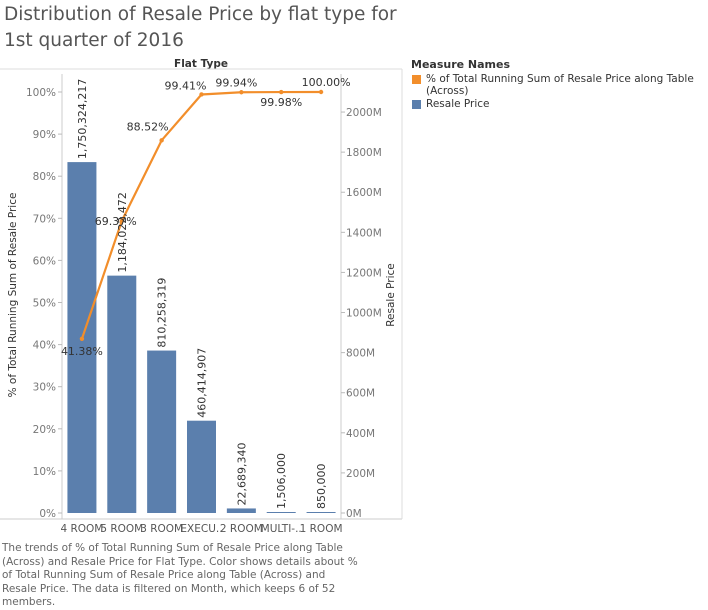 The image size is (708, 610). What do you see at coordinates (13, 295) in the screenshot?
I see `left-axis-title: % of Total Running Sum of Resale Price` at bounding box center [13, 295].